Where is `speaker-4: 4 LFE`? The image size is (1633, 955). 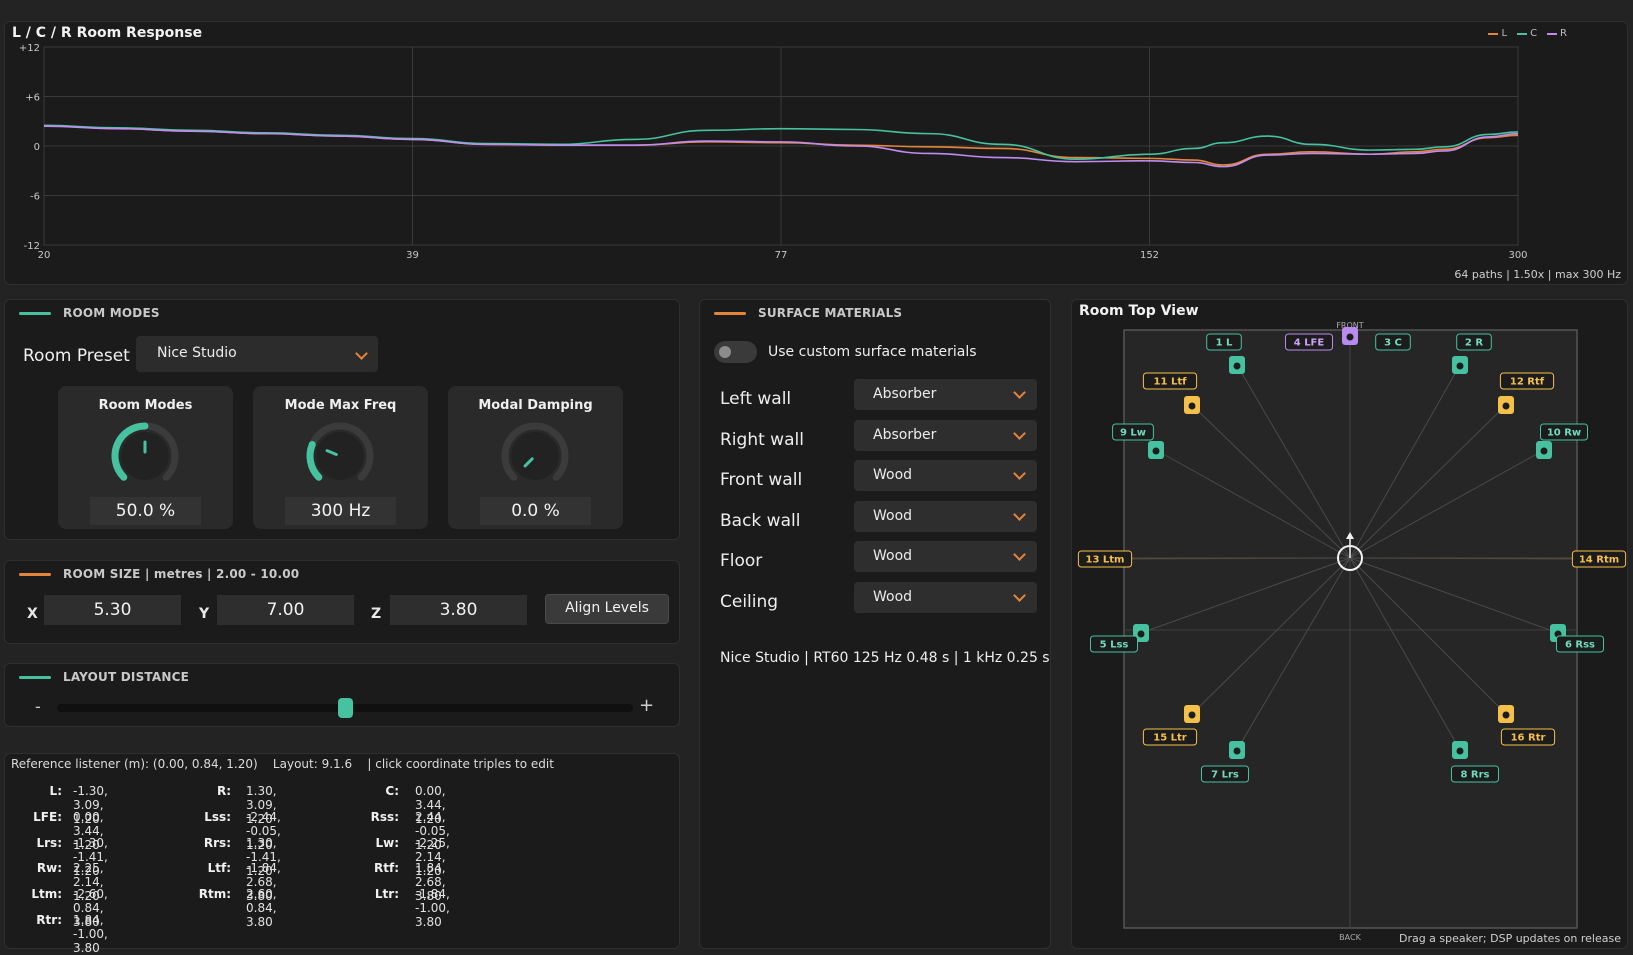
speaker-4: 4 LFE is located at coordinates (1322, 339).